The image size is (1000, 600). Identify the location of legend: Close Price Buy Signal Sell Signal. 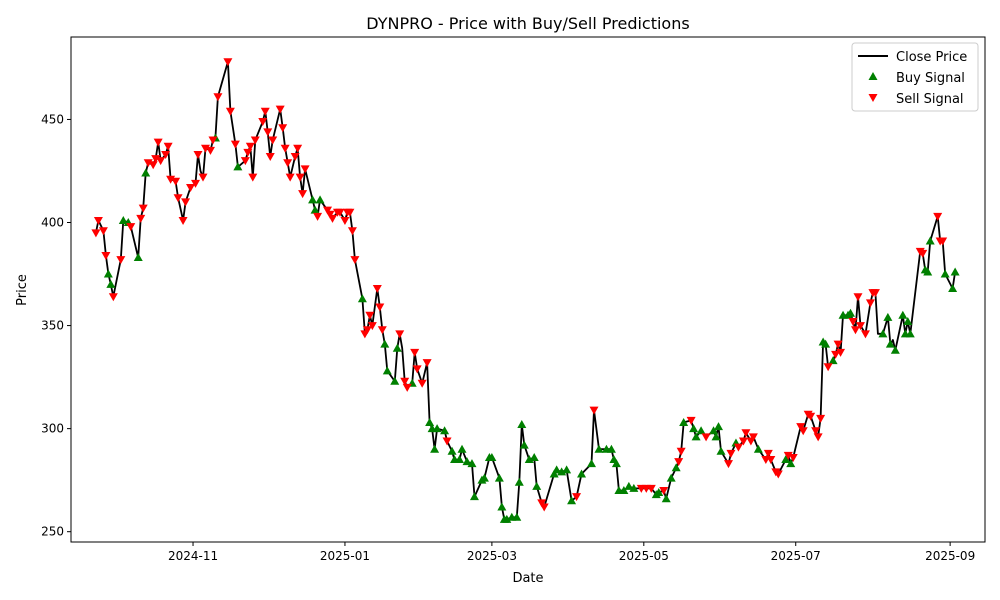
(915, 77).